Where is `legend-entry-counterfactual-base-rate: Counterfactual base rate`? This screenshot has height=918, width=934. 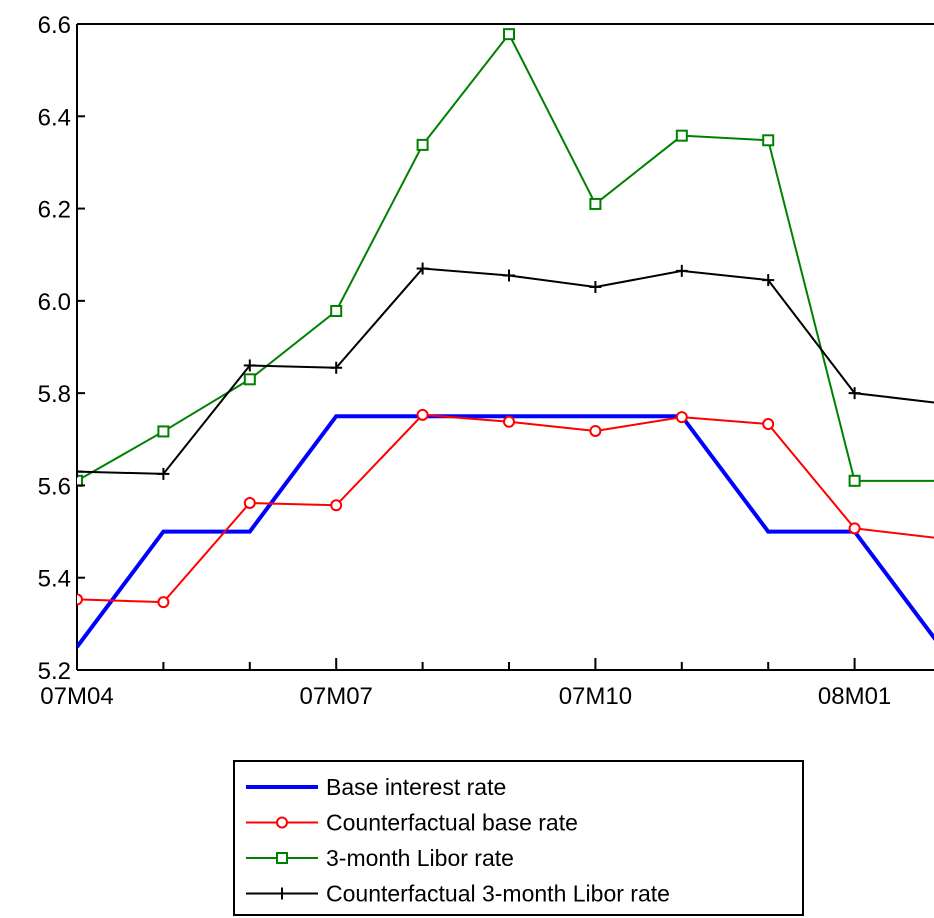
legend-entry-counterfactual-base-rate: Counterfactual base rate is located at coordinates (412, 823).